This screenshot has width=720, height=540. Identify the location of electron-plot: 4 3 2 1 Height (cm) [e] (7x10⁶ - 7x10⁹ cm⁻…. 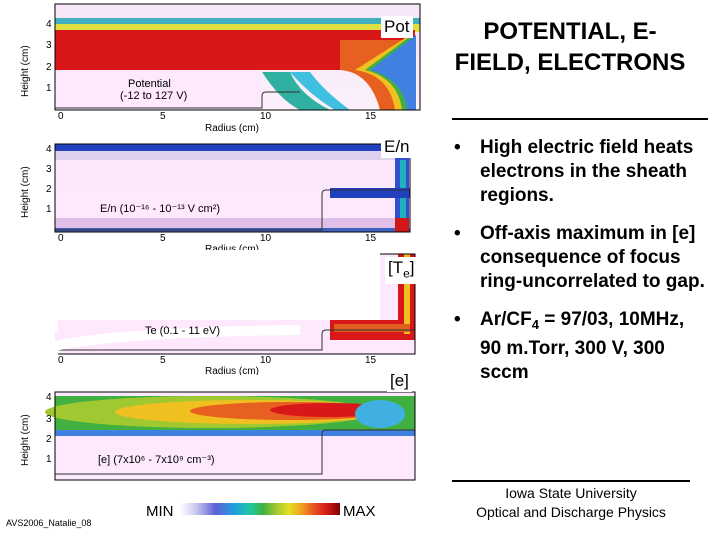
(218, 436).